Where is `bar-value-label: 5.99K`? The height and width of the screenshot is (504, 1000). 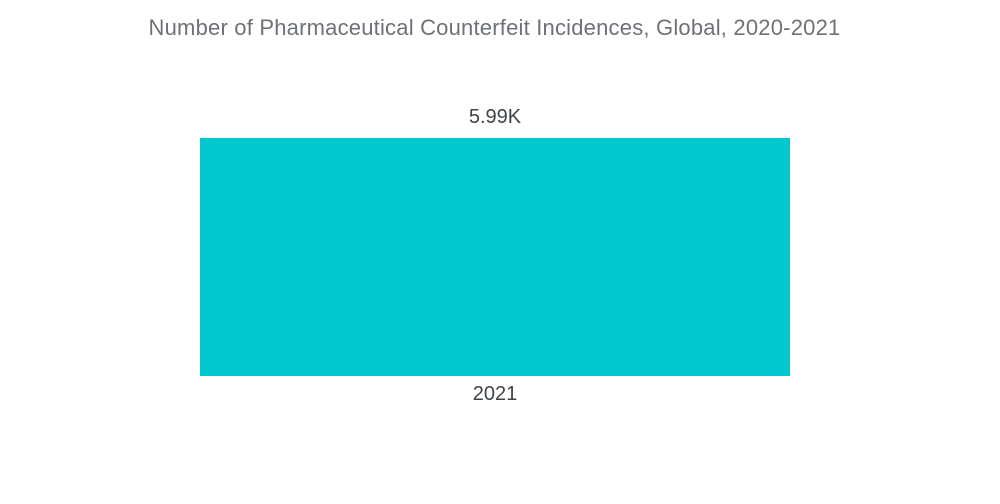 bar-value-label: 5.99K is located at coordinates (495, 117).